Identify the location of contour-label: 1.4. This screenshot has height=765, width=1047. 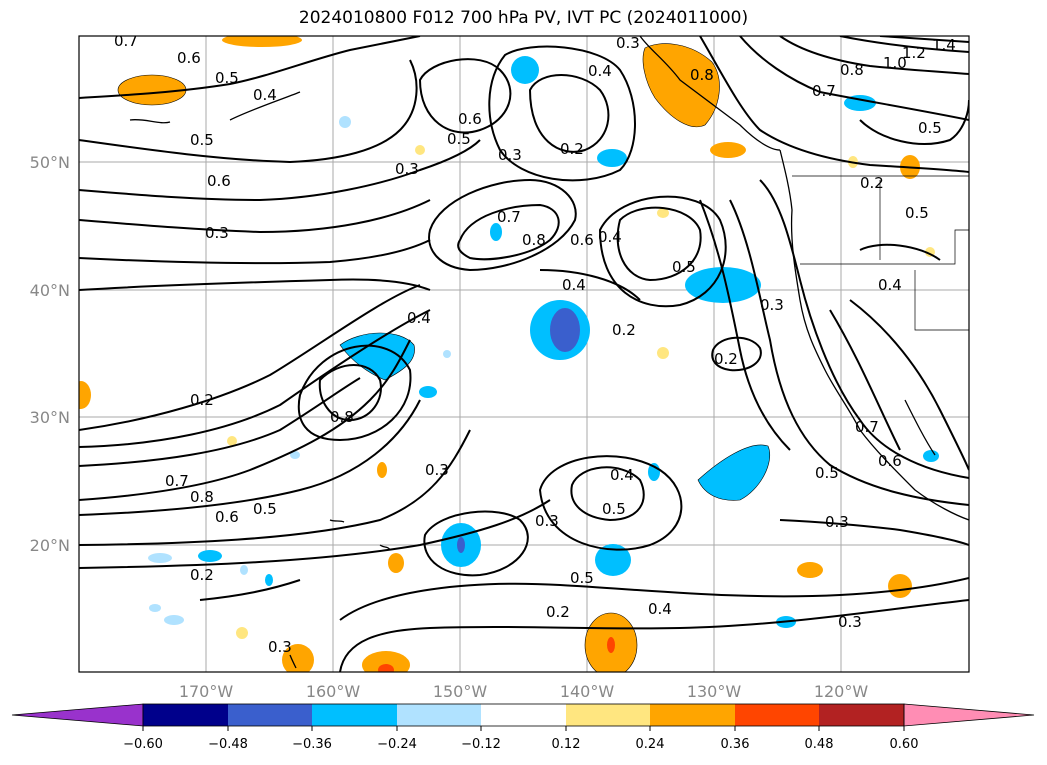
(944, 45).